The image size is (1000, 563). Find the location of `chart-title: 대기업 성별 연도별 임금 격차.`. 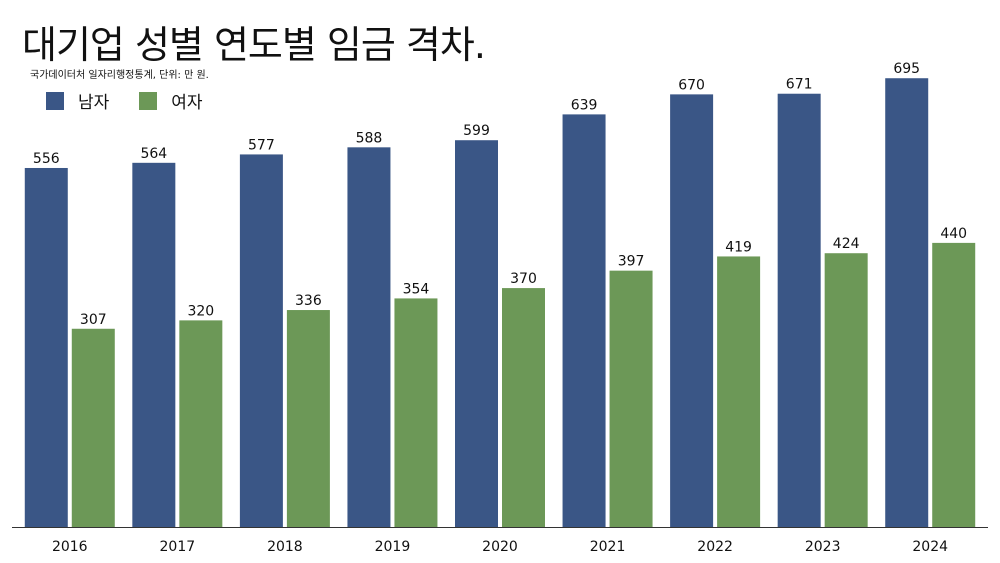

chart-title: 대기업 성별 연도별 임금 격차. is located at coordinates (254, 45).